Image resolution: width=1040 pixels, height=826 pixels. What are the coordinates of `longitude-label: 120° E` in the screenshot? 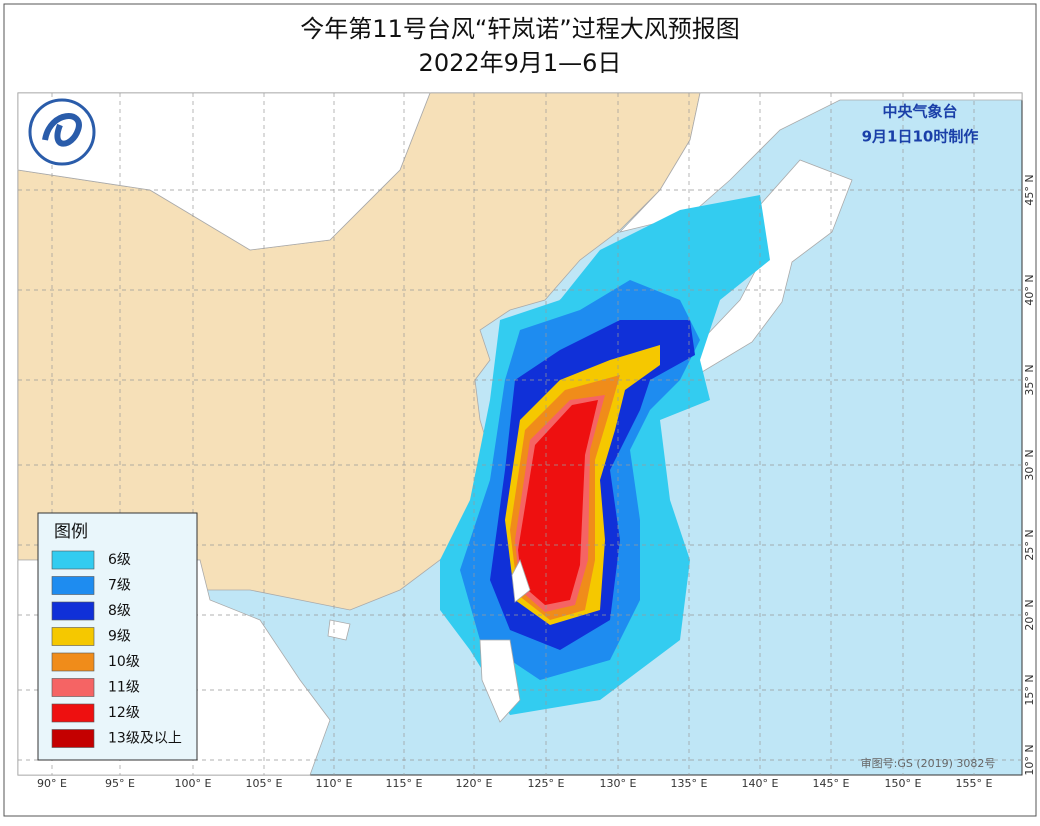 It's located at (474, 783).